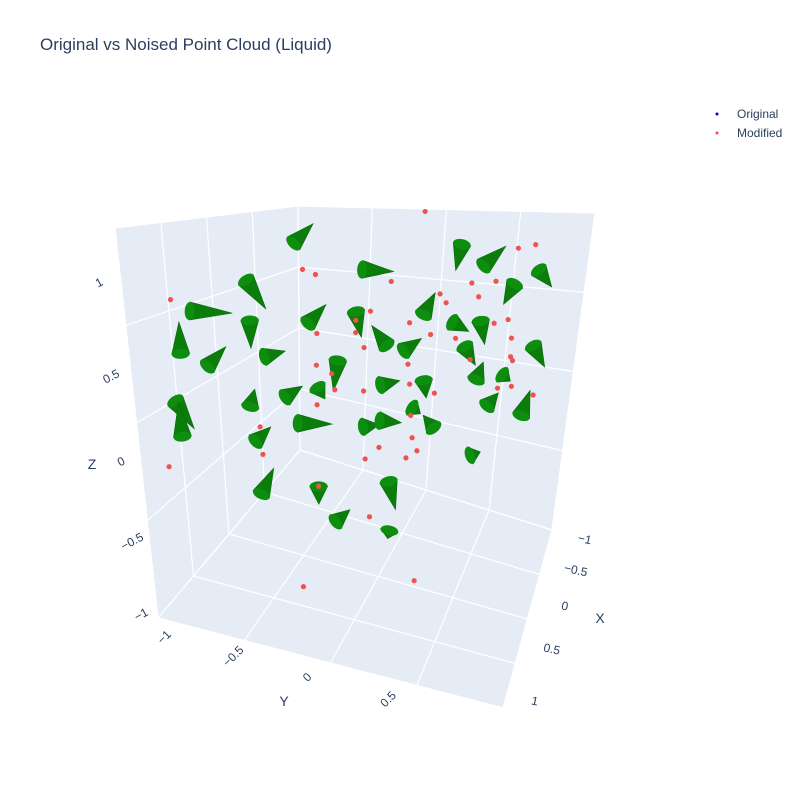 The image size is (800, 800). Describe the element at coordinates (585, 539) in the screenshot. I see `x-tick-label: −1` at that location.